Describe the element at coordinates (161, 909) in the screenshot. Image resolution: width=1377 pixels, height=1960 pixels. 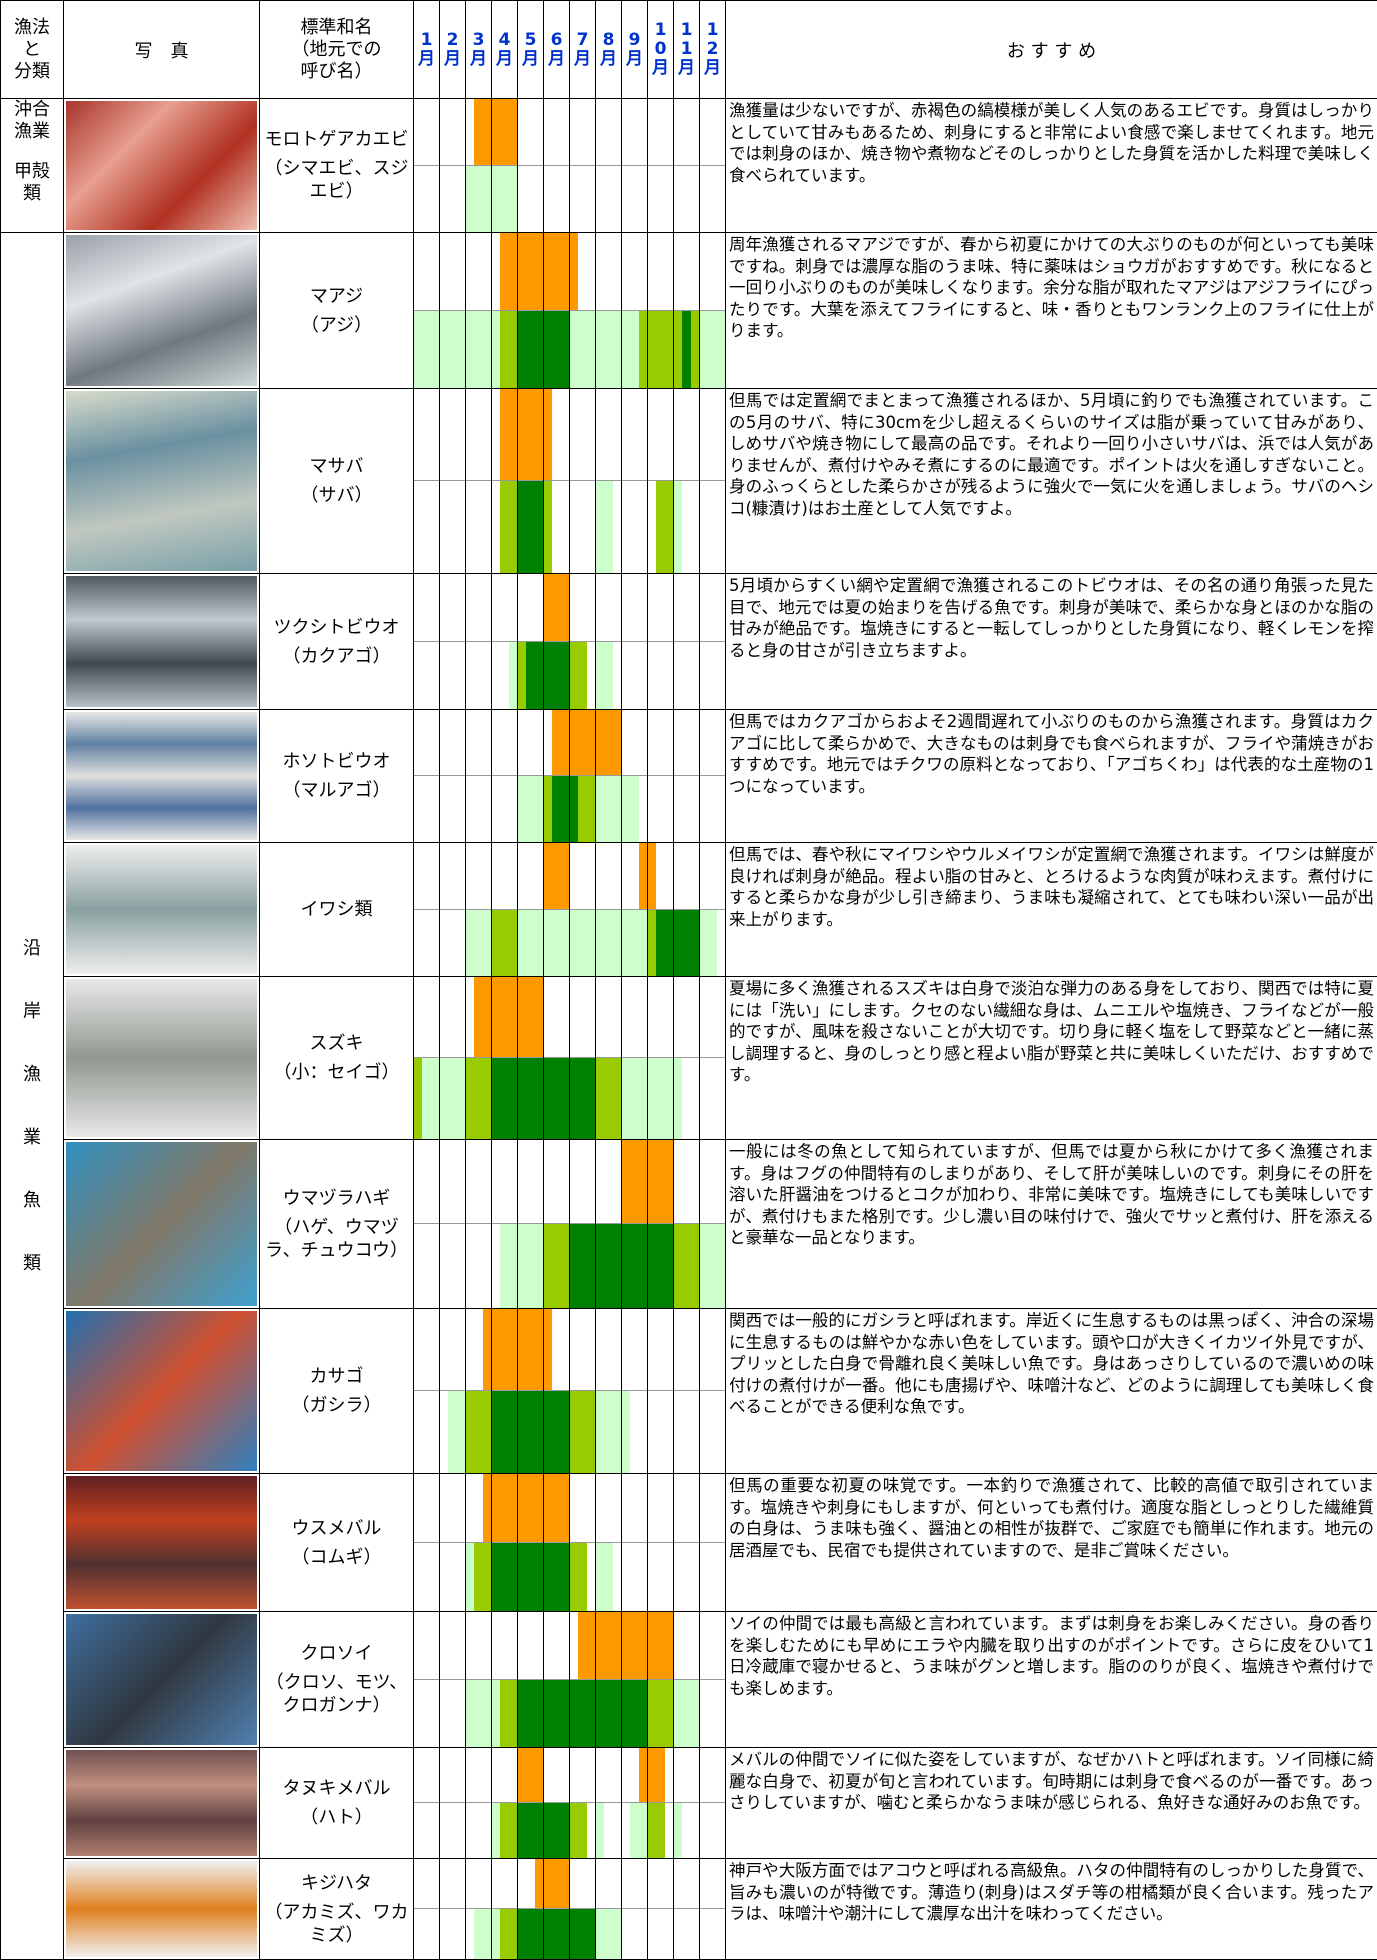
I see `photo` at that location.